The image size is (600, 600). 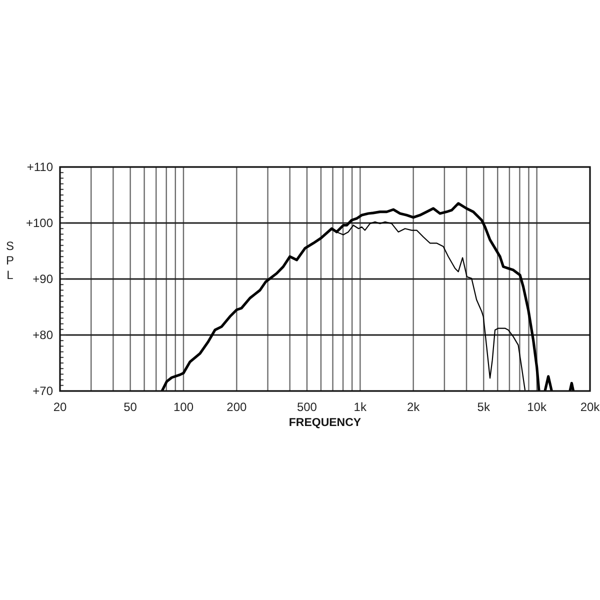 I want to click on y-tick-label: +70, so click(x=43, y=391).